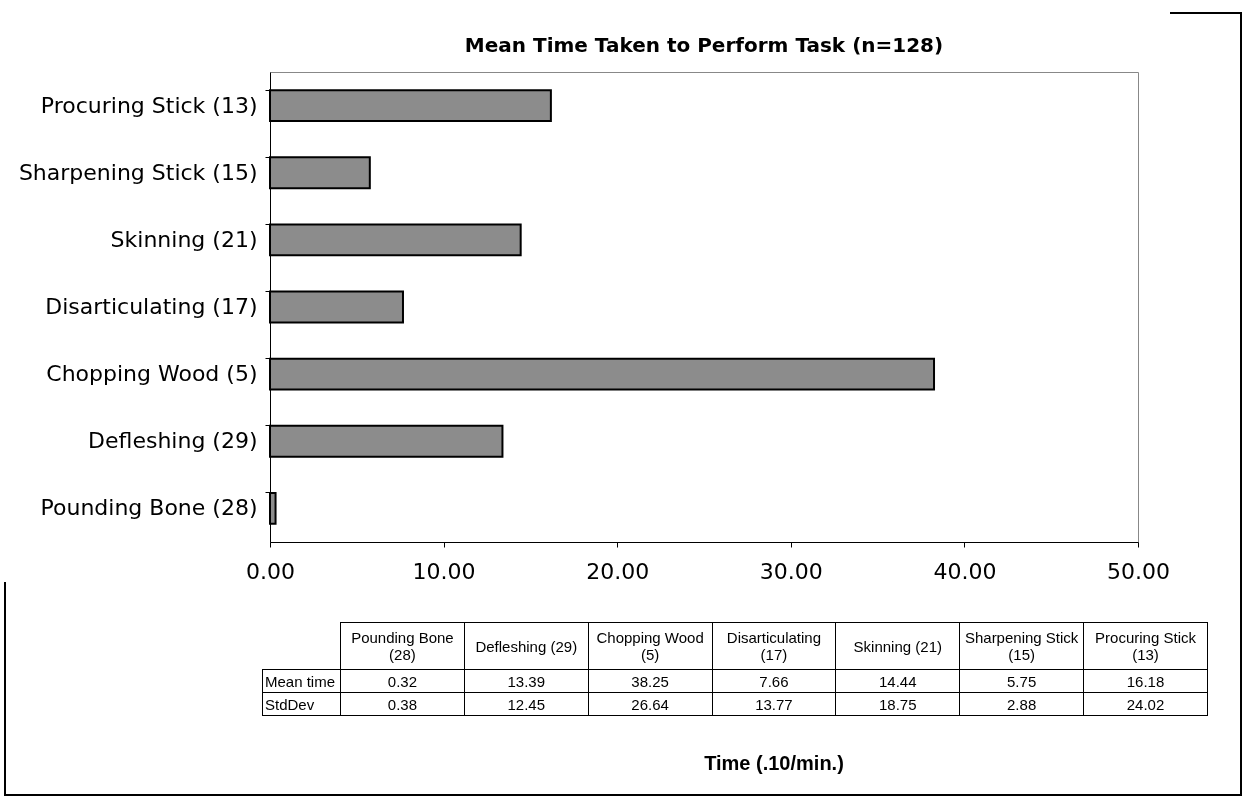 The width and height of the screenshot is (1249, 796). Describe the element at coordinates (149, 508) in the screenshot. I see `y-tick-label: Pounding Bone (28)` at that location.